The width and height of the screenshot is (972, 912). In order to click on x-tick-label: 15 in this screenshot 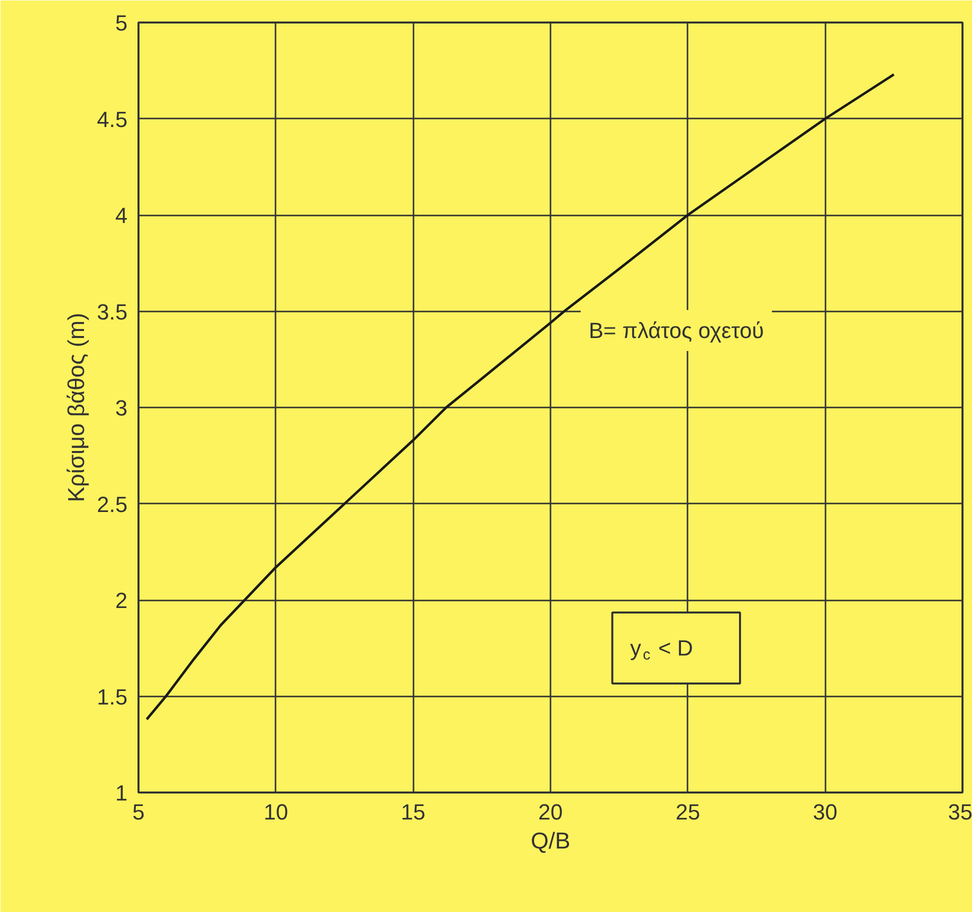, I will do `click(413, 812)`.